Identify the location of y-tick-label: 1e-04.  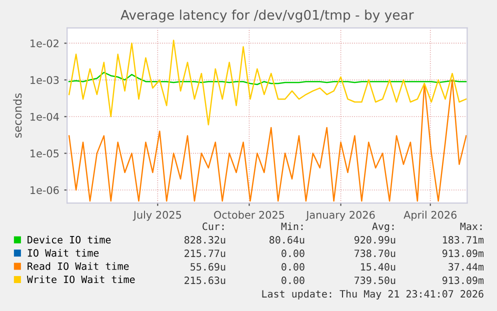
(44, 116).